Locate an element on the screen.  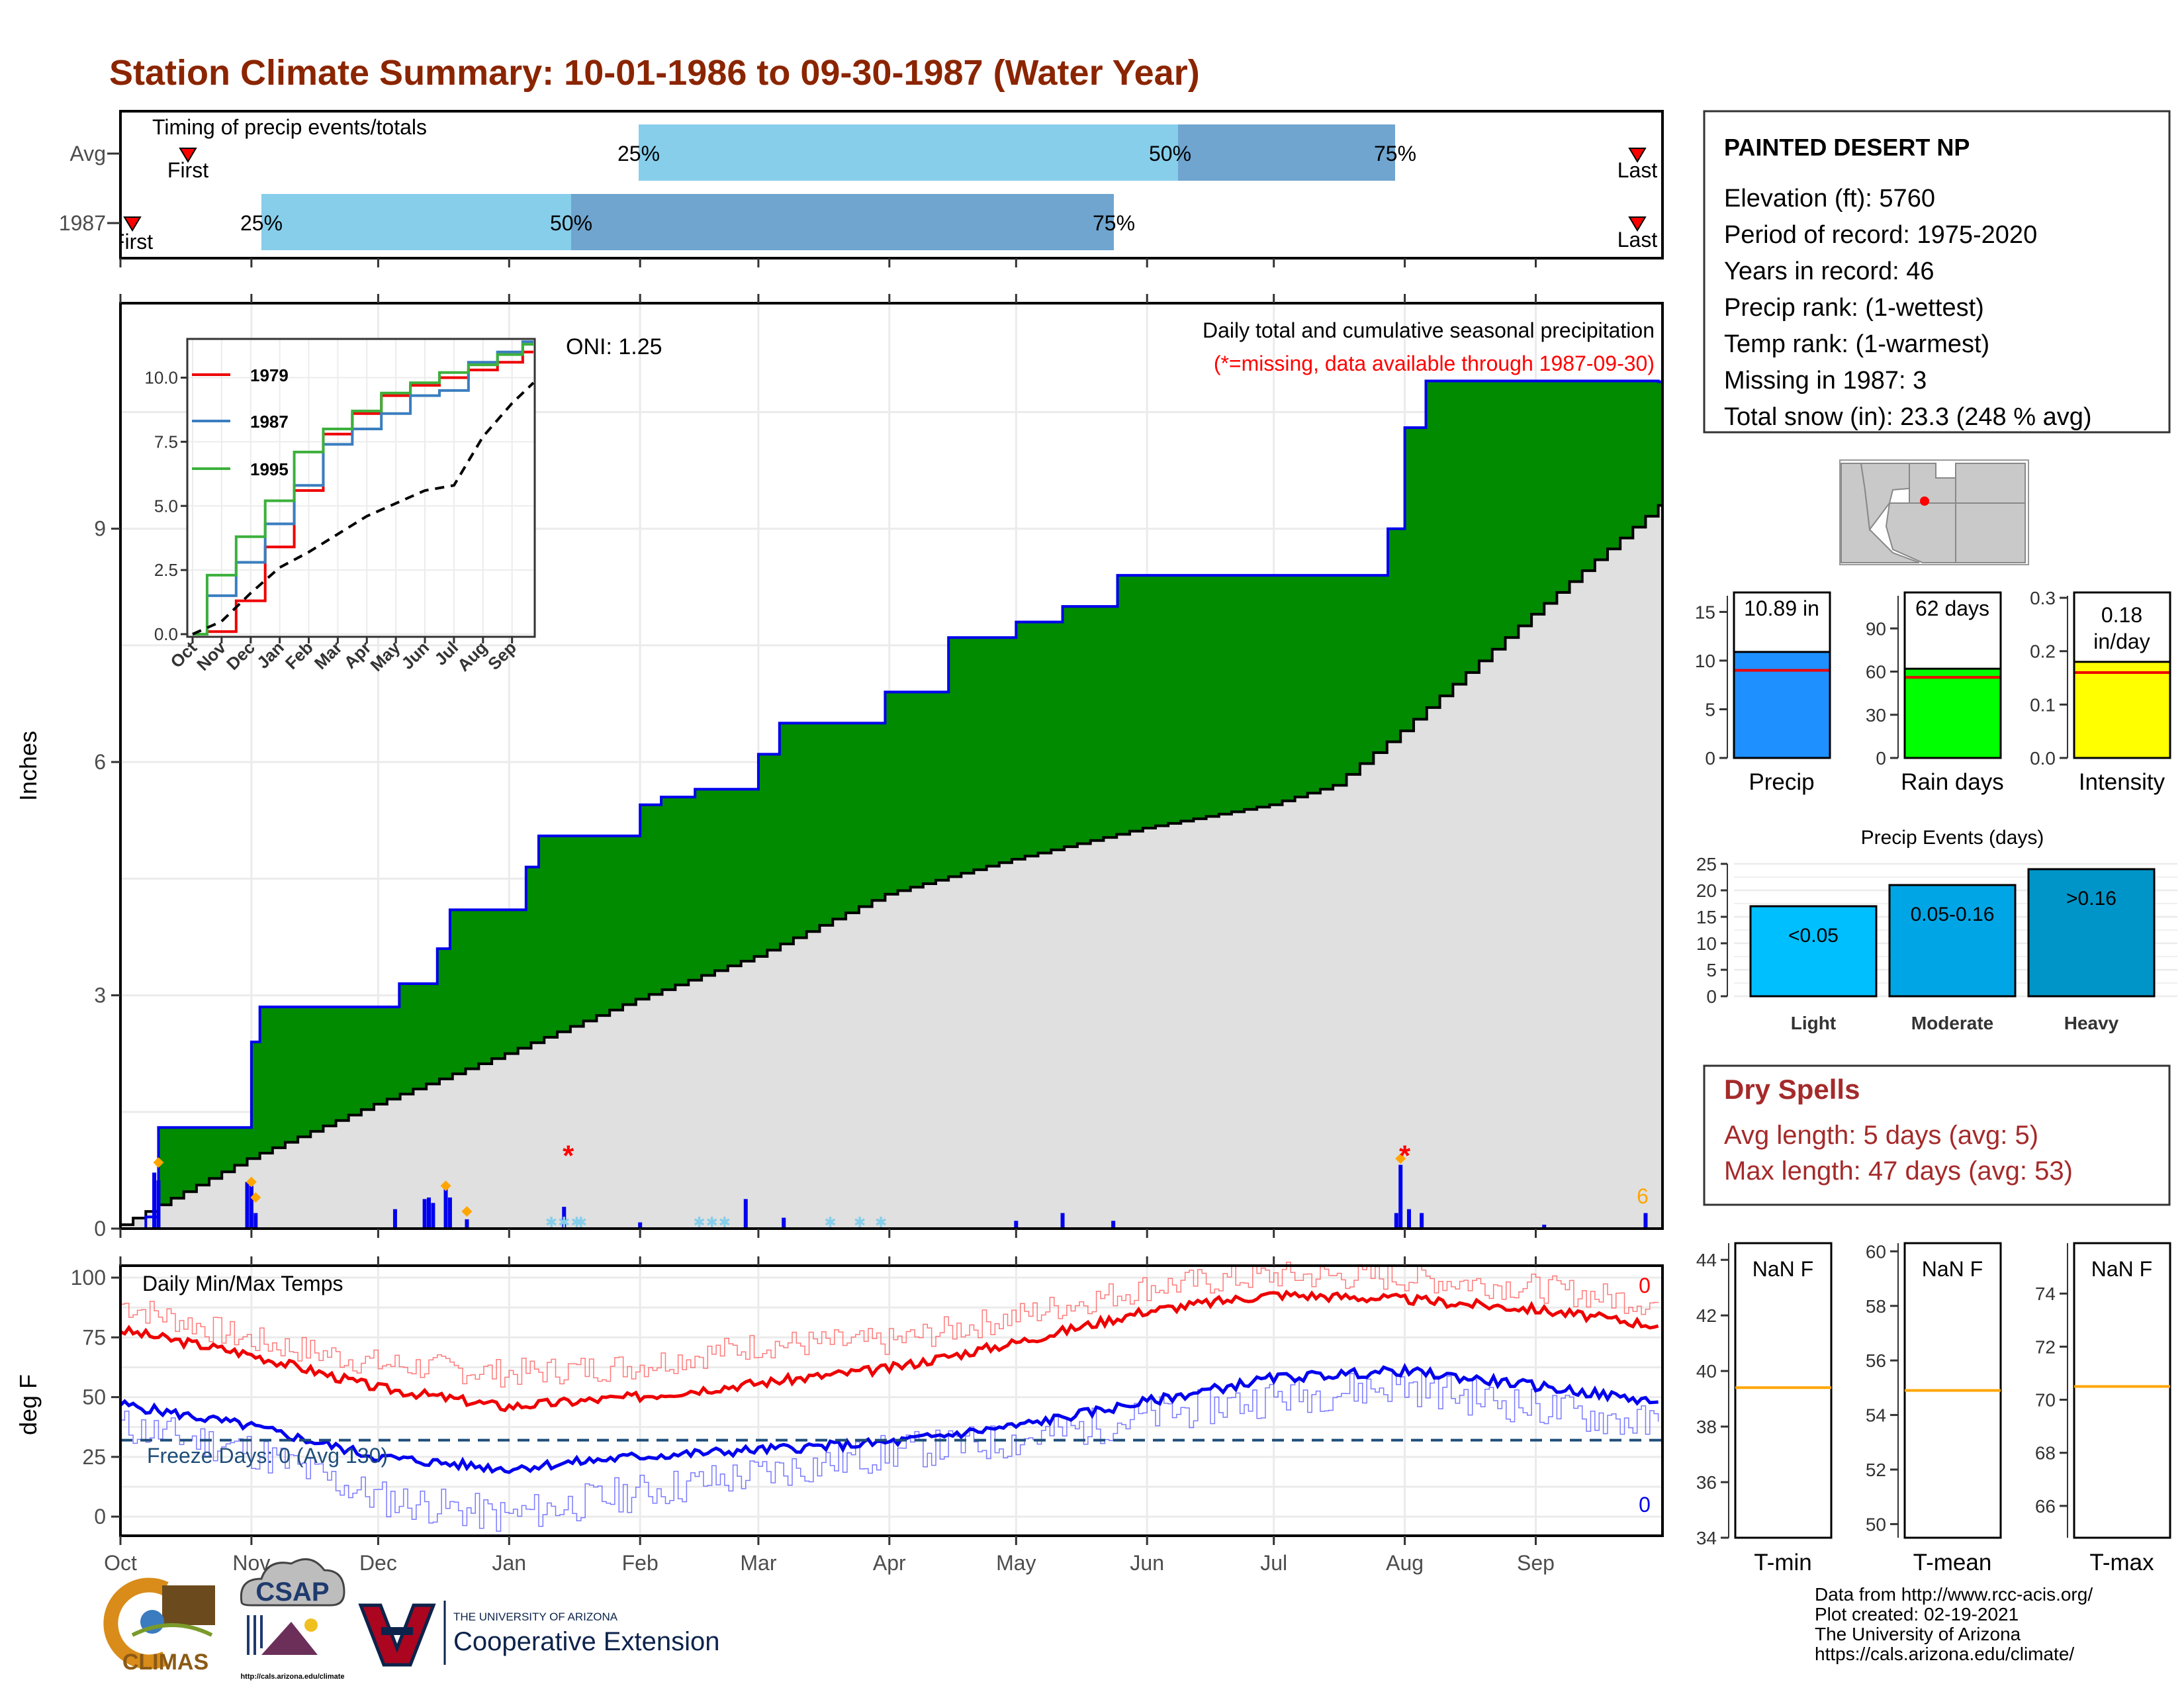
inset-x-tick-label: Jun is located at coordinates (415, 655).